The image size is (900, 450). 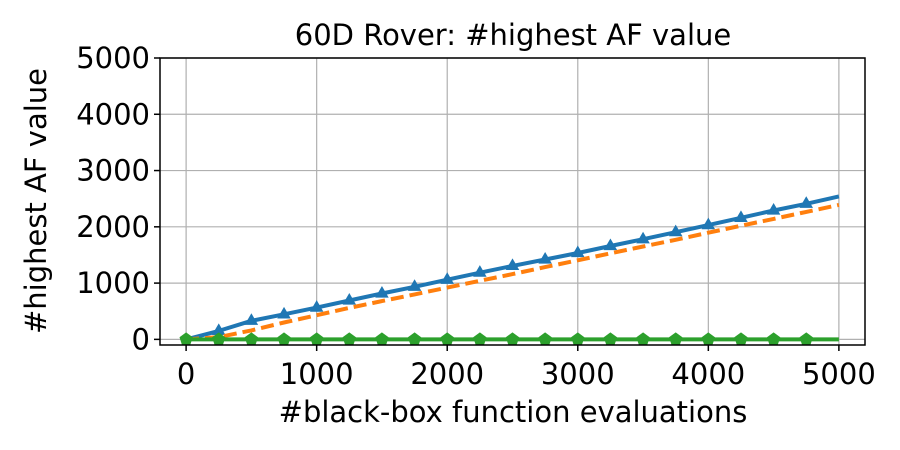 I want to click on x-tick-label: 3000, so click(x=578, y=374).